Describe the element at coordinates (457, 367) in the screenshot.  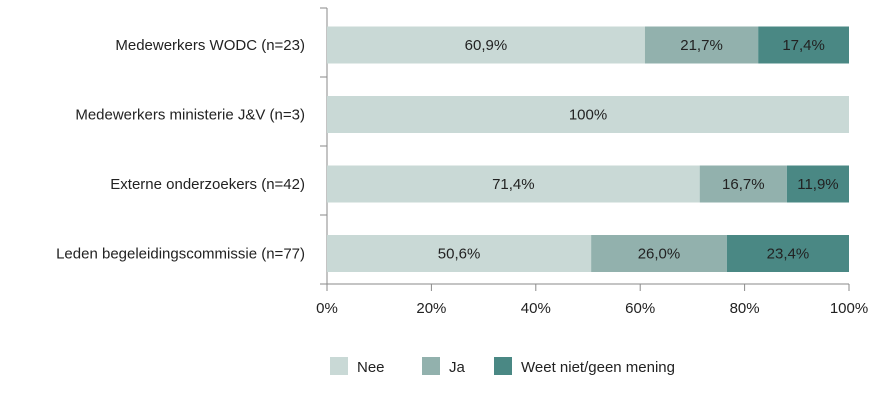
I see `legend-label: Ja` at that location.